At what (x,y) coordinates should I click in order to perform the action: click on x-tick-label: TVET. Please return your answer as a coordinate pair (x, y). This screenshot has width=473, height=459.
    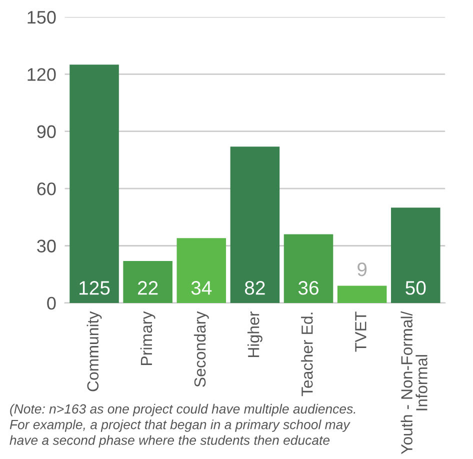
    Looking at the image, I should click on (360, 332).